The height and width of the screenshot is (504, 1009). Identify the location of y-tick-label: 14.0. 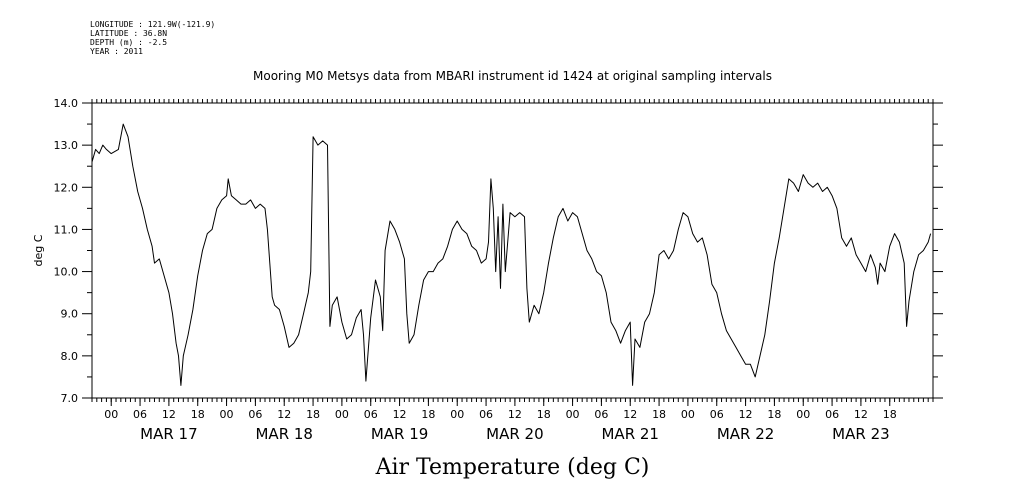
(66, 103).